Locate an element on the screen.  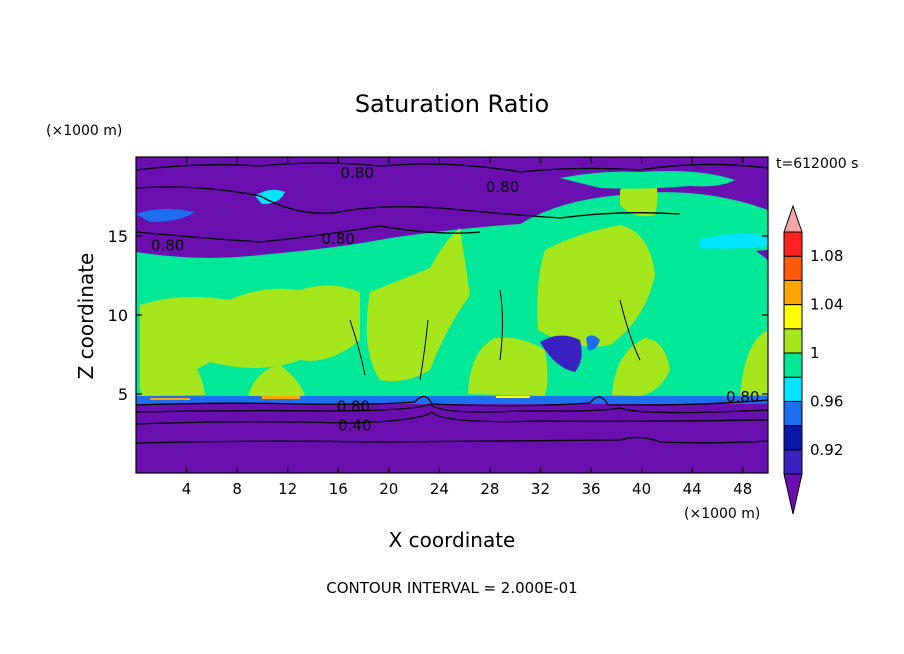
x-unit-label: (×1000 m) is located at coordinates (722, 514).